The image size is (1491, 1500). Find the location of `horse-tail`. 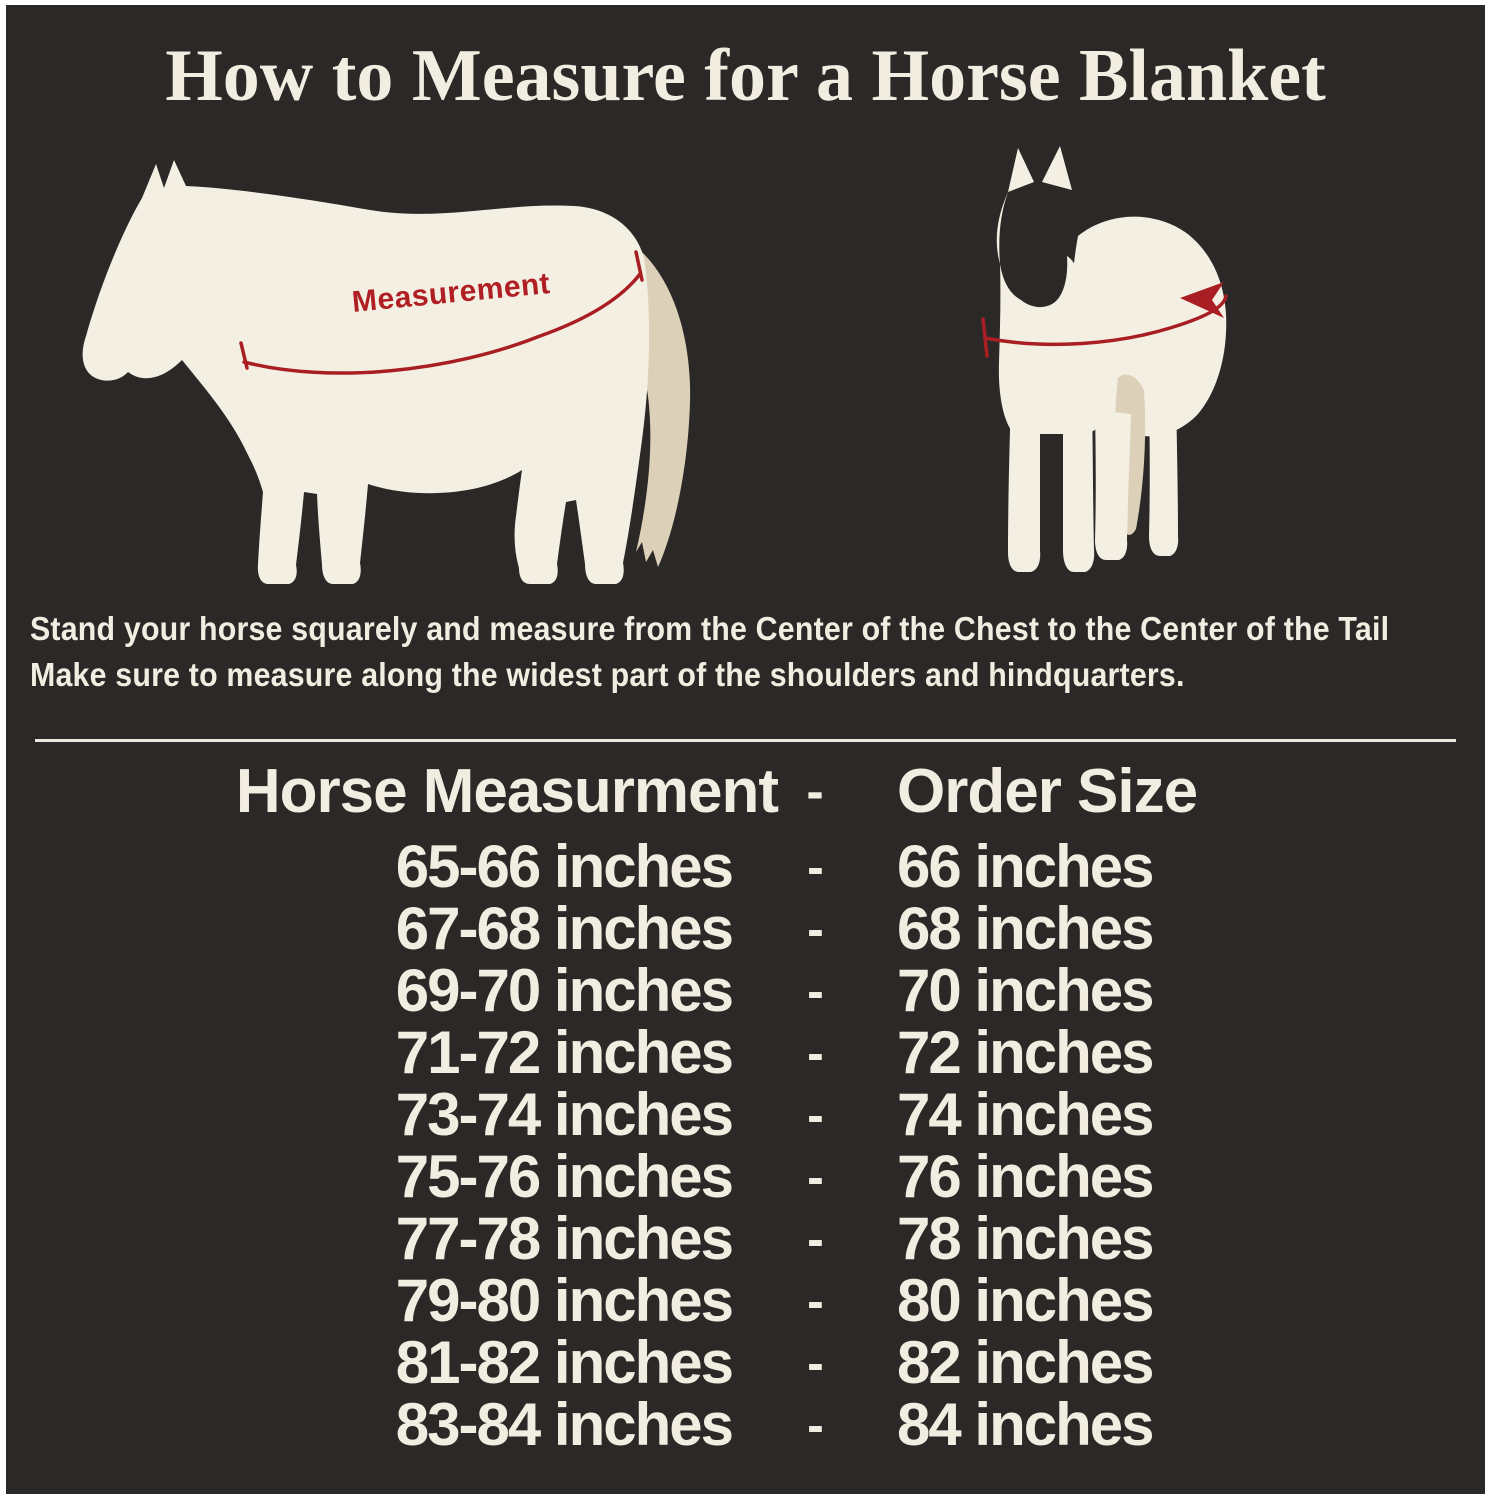

horse-tail is located at coordinates (650, 401).